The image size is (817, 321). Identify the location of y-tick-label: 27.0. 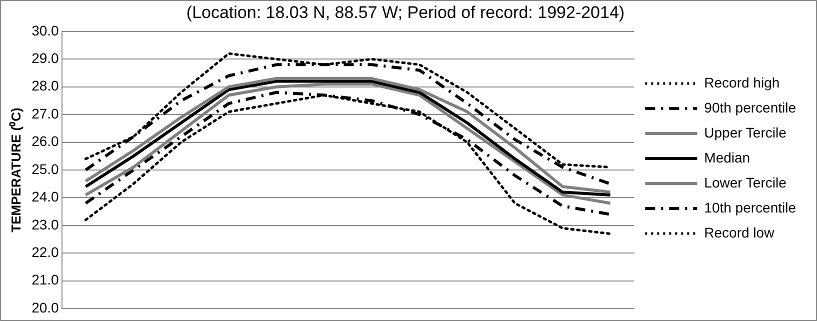
(46, 113).